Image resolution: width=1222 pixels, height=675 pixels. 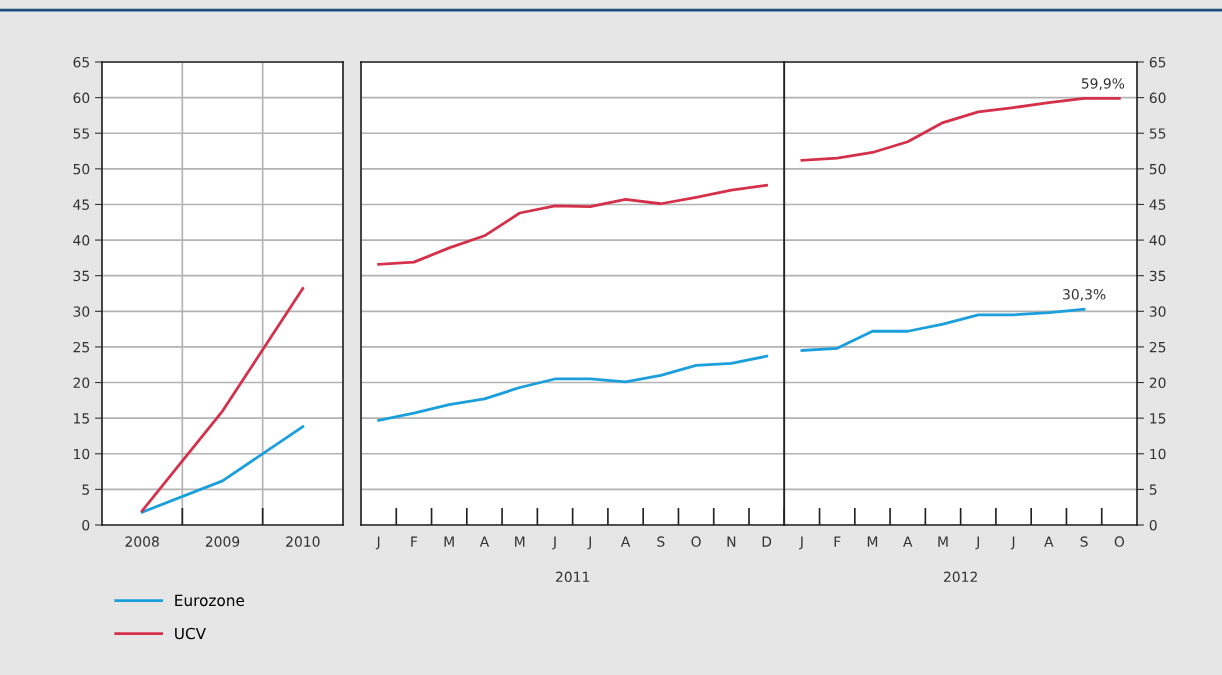 I want to click on data-label: 30,3%, so click(x=1084, y=295).